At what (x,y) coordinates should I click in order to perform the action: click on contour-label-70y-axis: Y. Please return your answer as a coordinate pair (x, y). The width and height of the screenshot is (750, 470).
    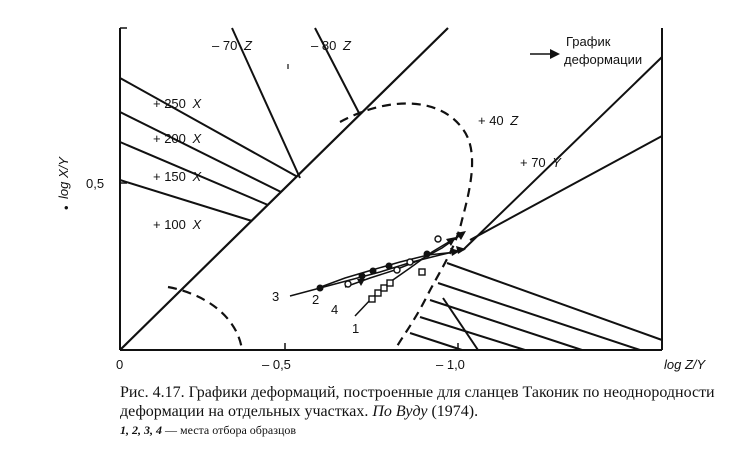
    Looking at the image, I should click on (557, 162).